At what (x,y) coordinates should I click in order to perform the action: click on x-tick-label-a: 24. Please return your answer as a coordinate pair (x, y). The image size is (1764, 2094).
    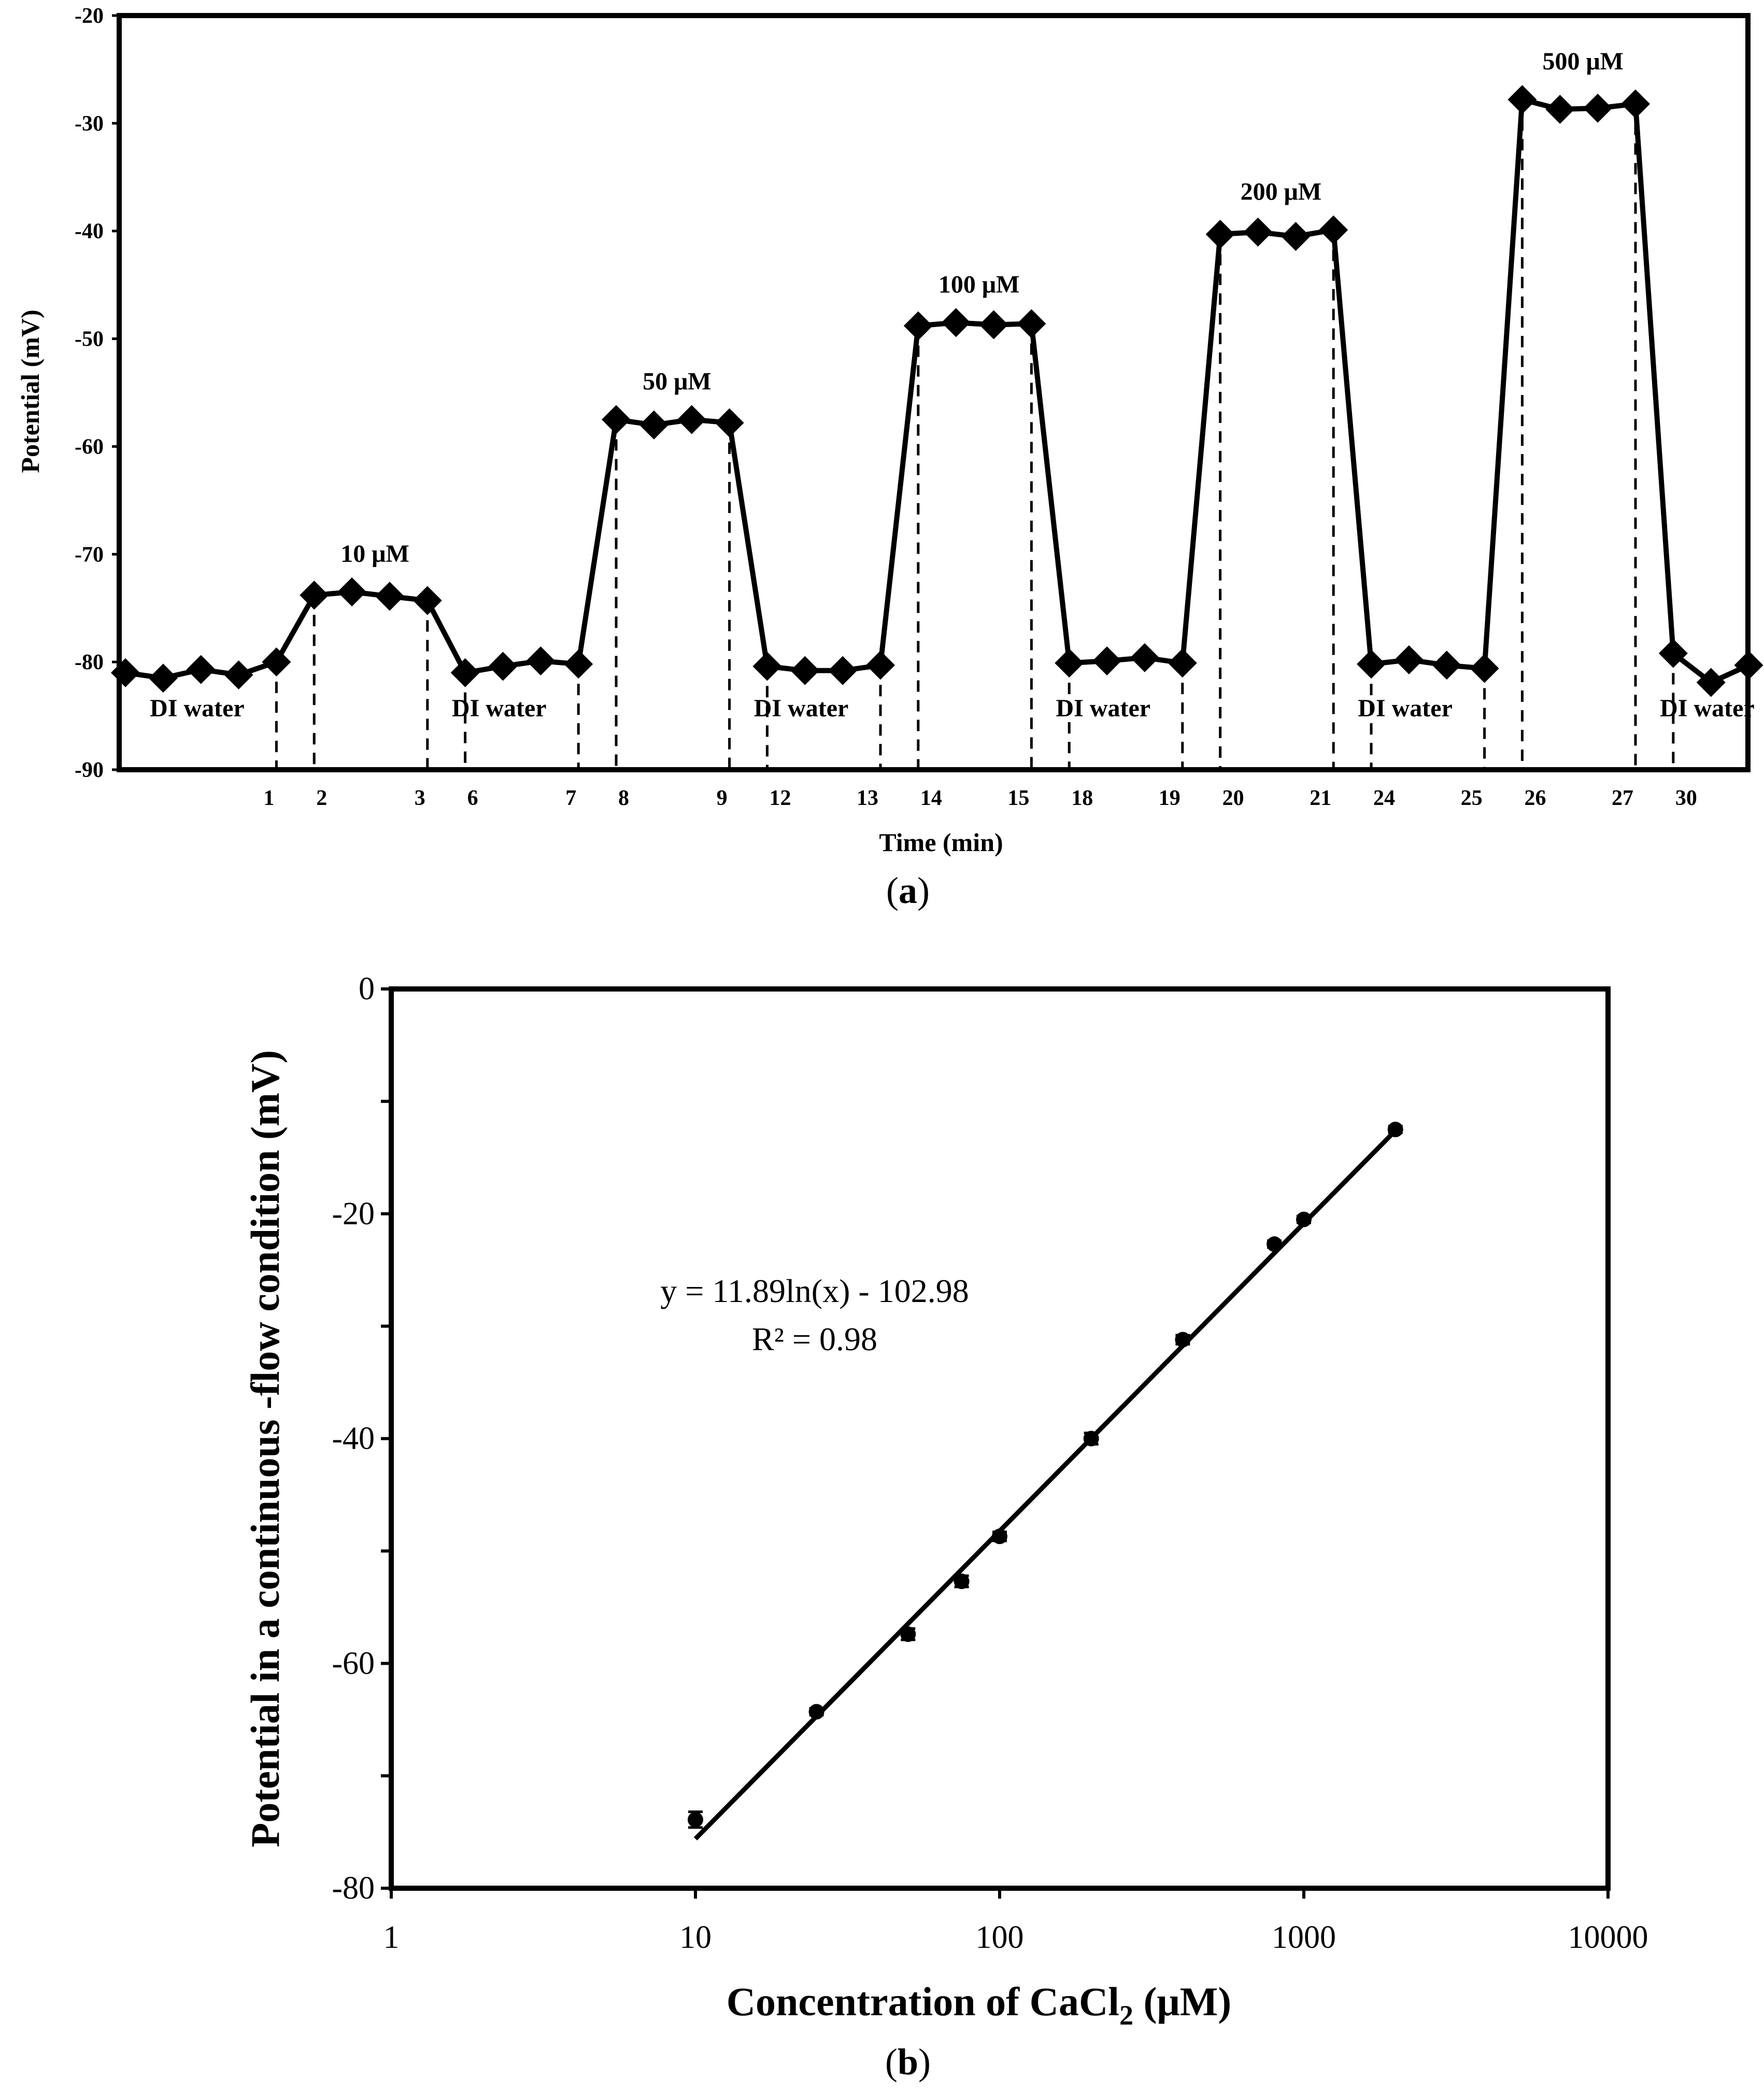
    Looking at the image, I should click on (1384, 798).